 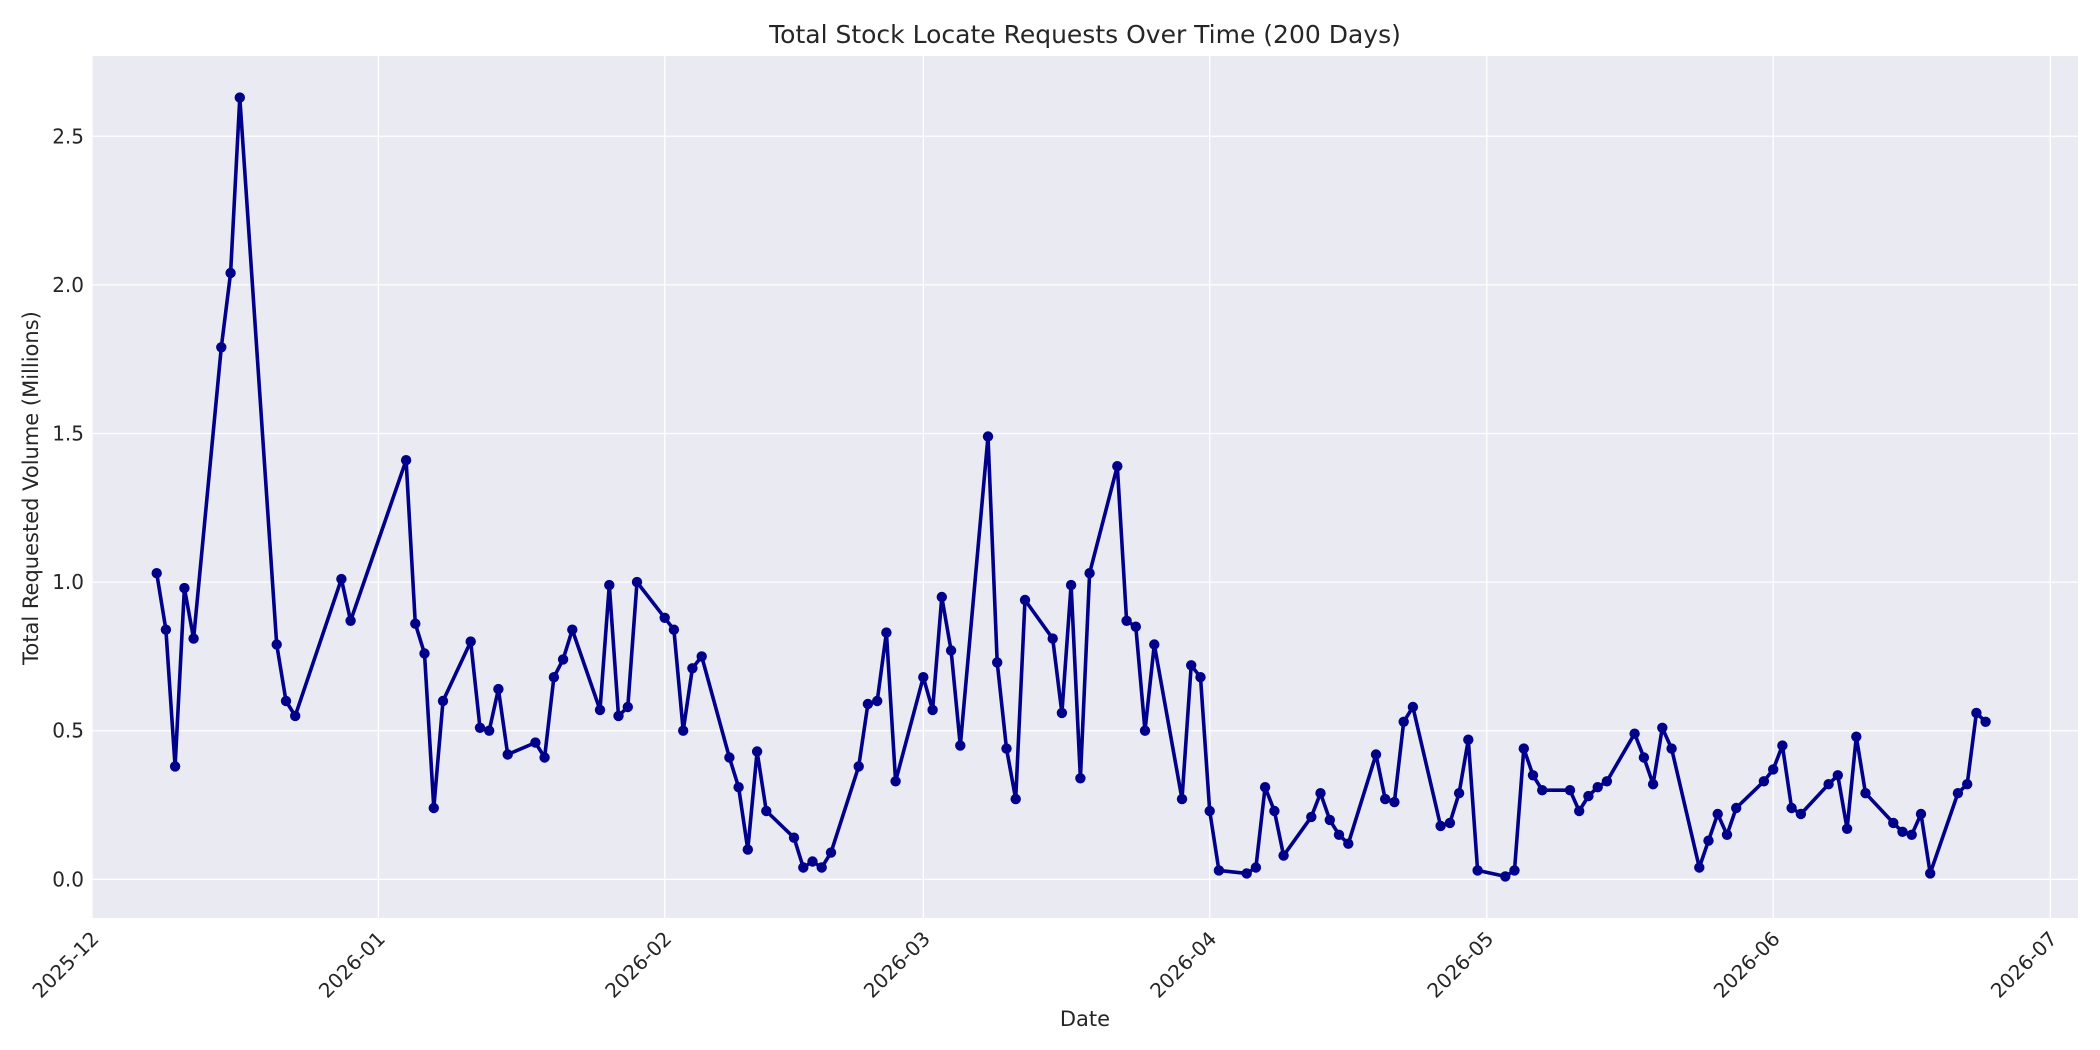 I want to click on y-tick-label: 1.5, so click(x=68, y=433).